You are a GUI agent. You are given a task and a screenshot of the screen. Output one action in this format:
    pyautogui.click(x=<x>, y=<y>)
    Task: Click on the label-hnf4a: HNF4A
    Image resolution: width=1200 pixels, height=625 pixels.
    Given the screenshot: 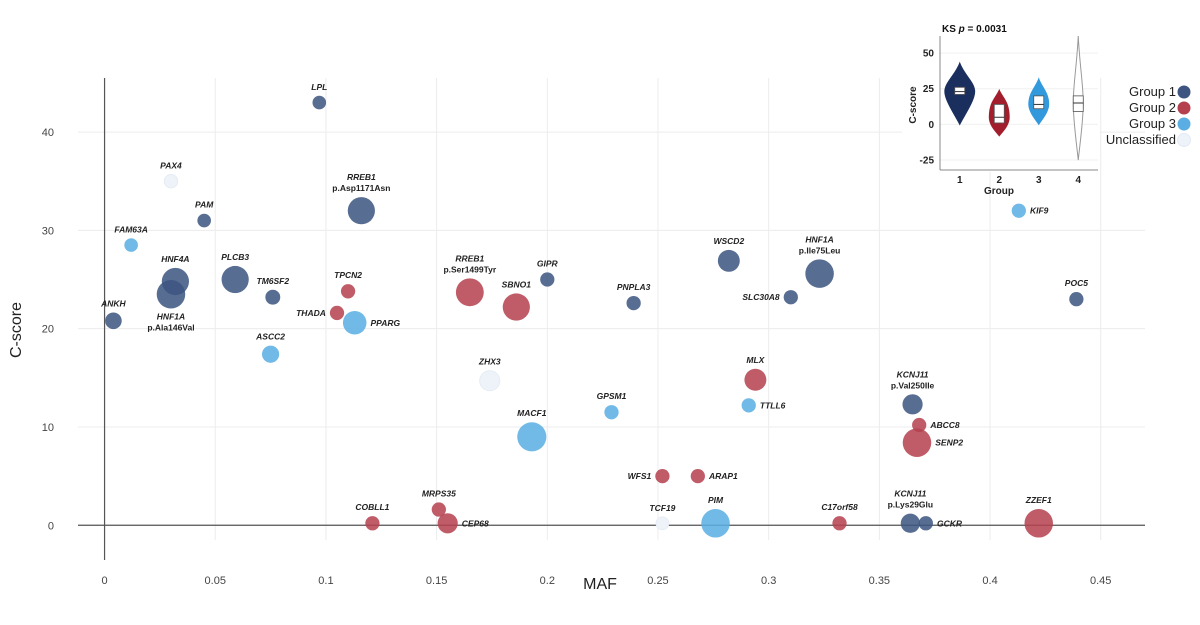 What is the action you would take?
    pyautogui.click(x=175, y=259)
    